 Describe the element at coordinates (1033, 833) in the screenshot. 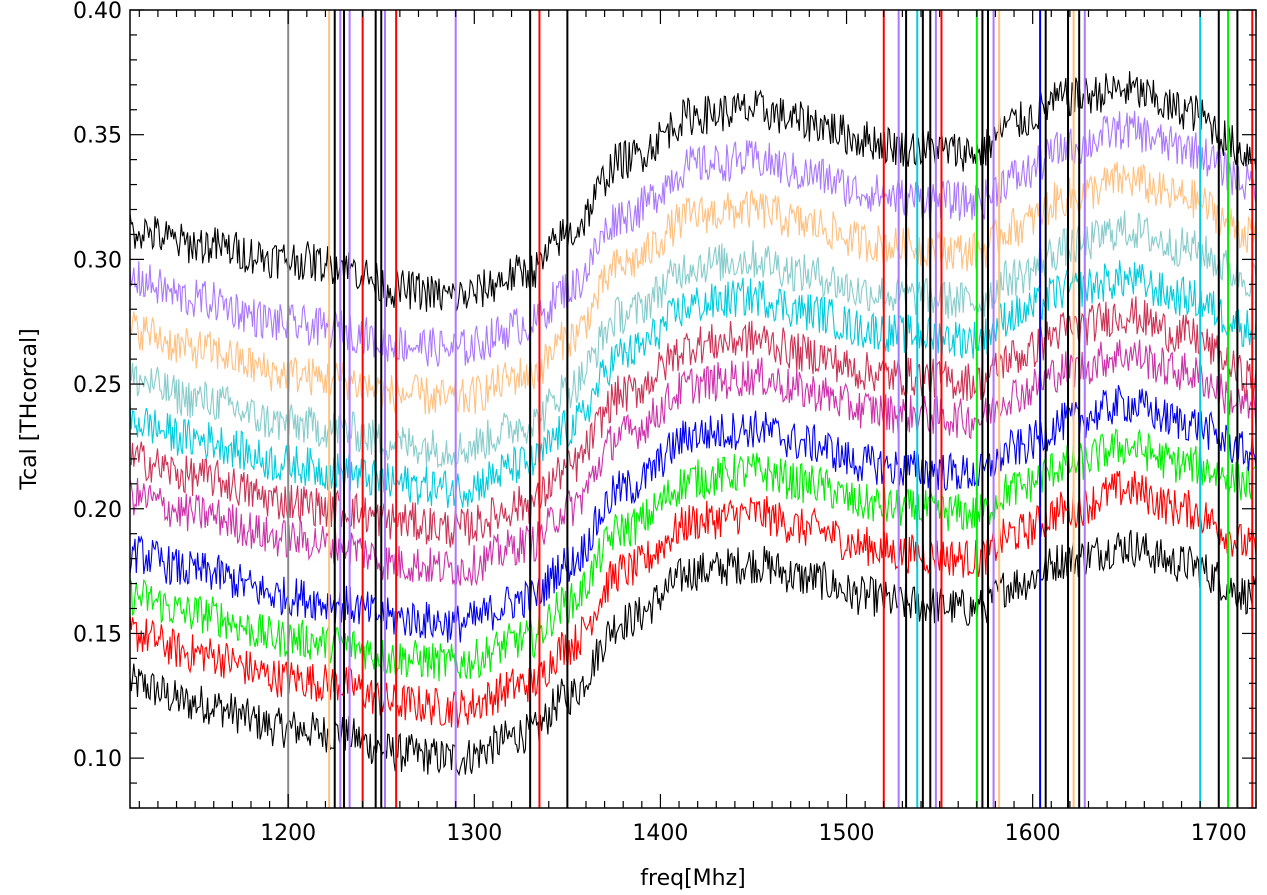

I see `x-tick-label: 1600` at that location.